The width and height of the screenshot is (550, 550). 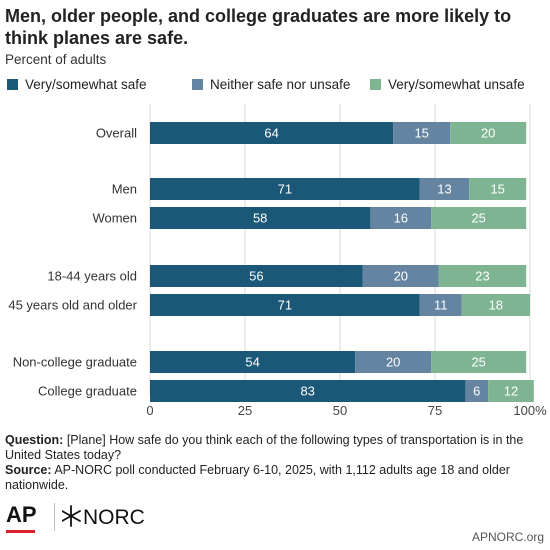 What do you see at coordinates (456, 84) in the screenshot?
I see `legend-label-unsafe: Very/somewhat unsafe` at bounding box center [456, 84].